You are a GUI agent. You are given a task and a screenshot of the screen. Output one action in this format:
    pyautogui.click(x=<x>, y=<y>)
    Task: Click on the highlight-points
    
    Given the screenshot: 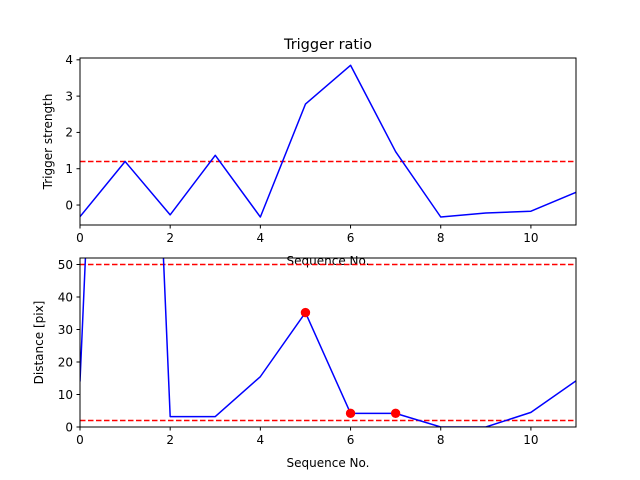 What is the action you would take?
    pyautogui.click(x=350, y=363)
    